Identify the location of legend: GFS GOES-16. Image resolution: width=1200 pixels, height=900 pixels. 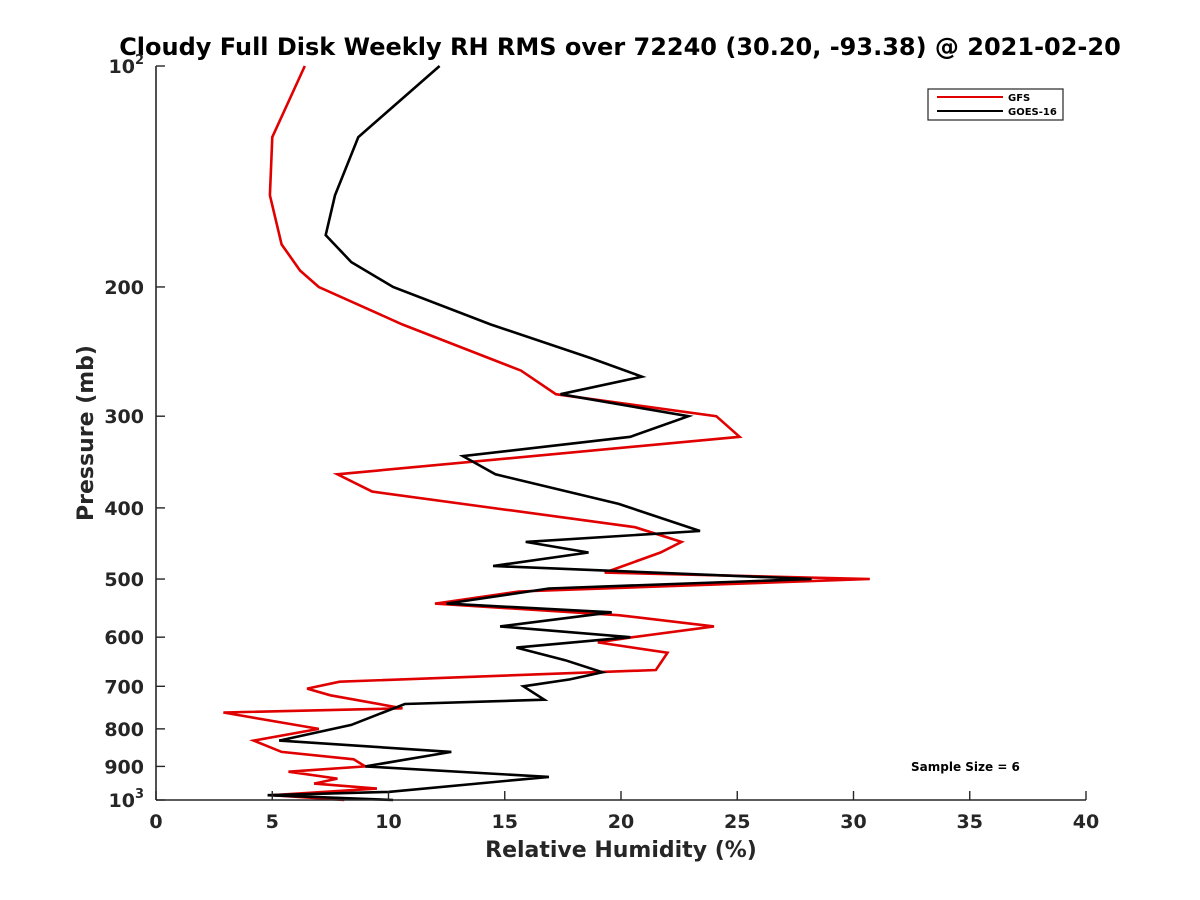
(995, 104).